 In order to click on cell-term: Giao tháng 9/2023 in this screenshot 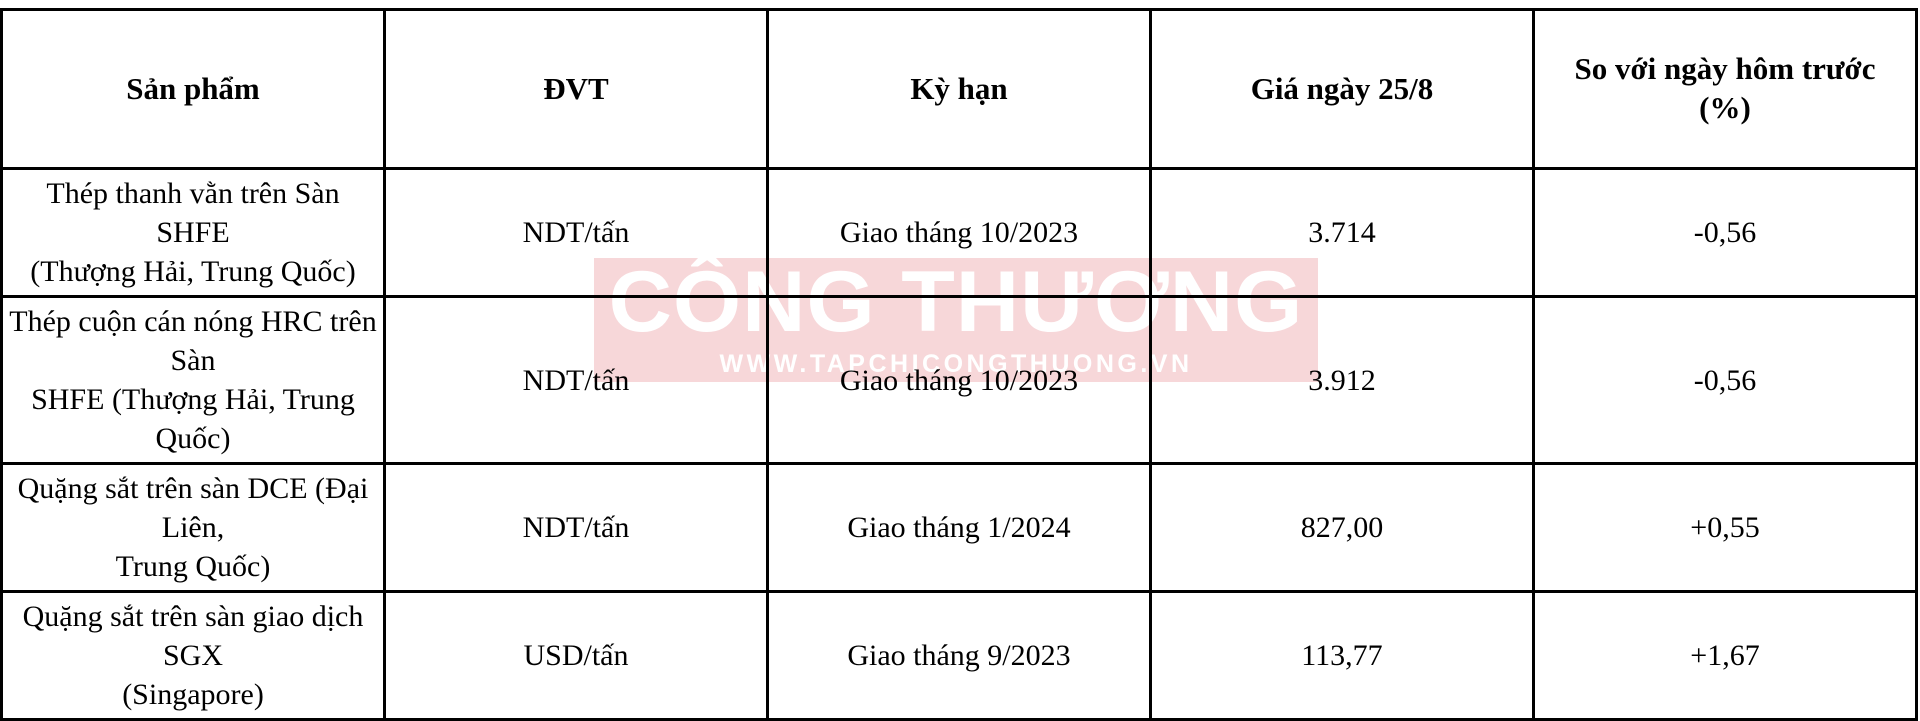, I will do `click(959, 655)`.